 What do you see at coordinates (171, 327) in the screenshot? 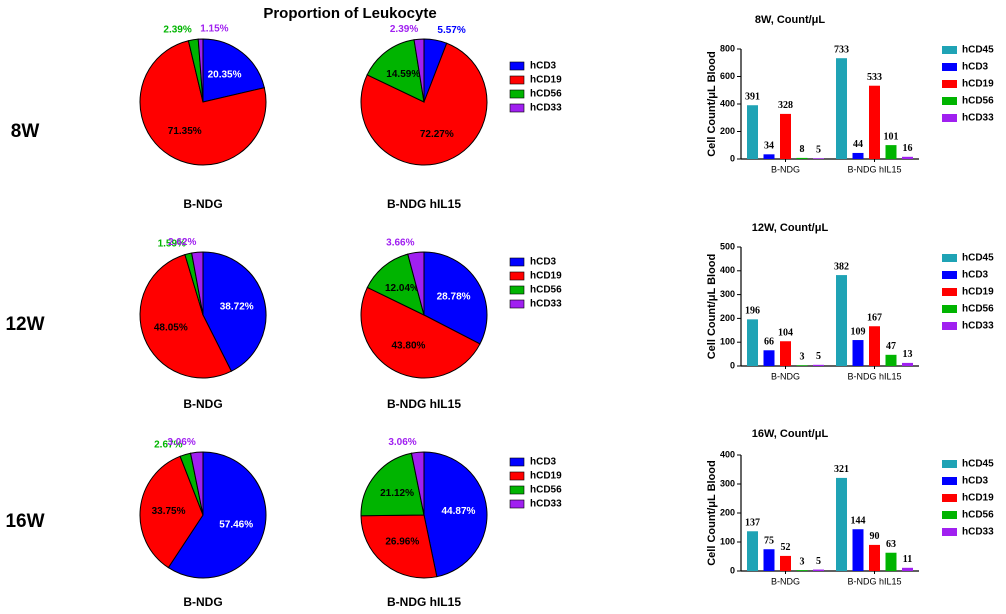
I see `slice-label: 48.05%` at bounding box center [171, 327].